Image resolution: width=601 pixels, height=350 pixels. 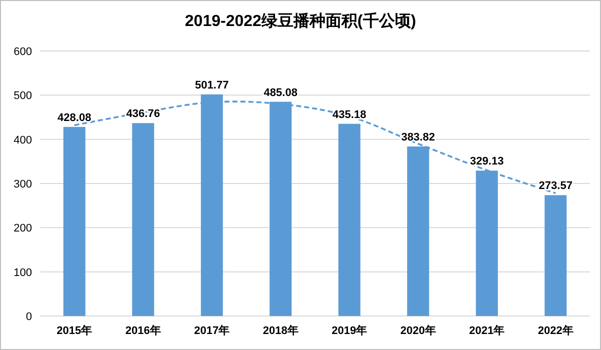 What do you see at coordinates (23, 228) in the screenshot?
I see `y-tick-label: 200` at bounding box center [23, 228].